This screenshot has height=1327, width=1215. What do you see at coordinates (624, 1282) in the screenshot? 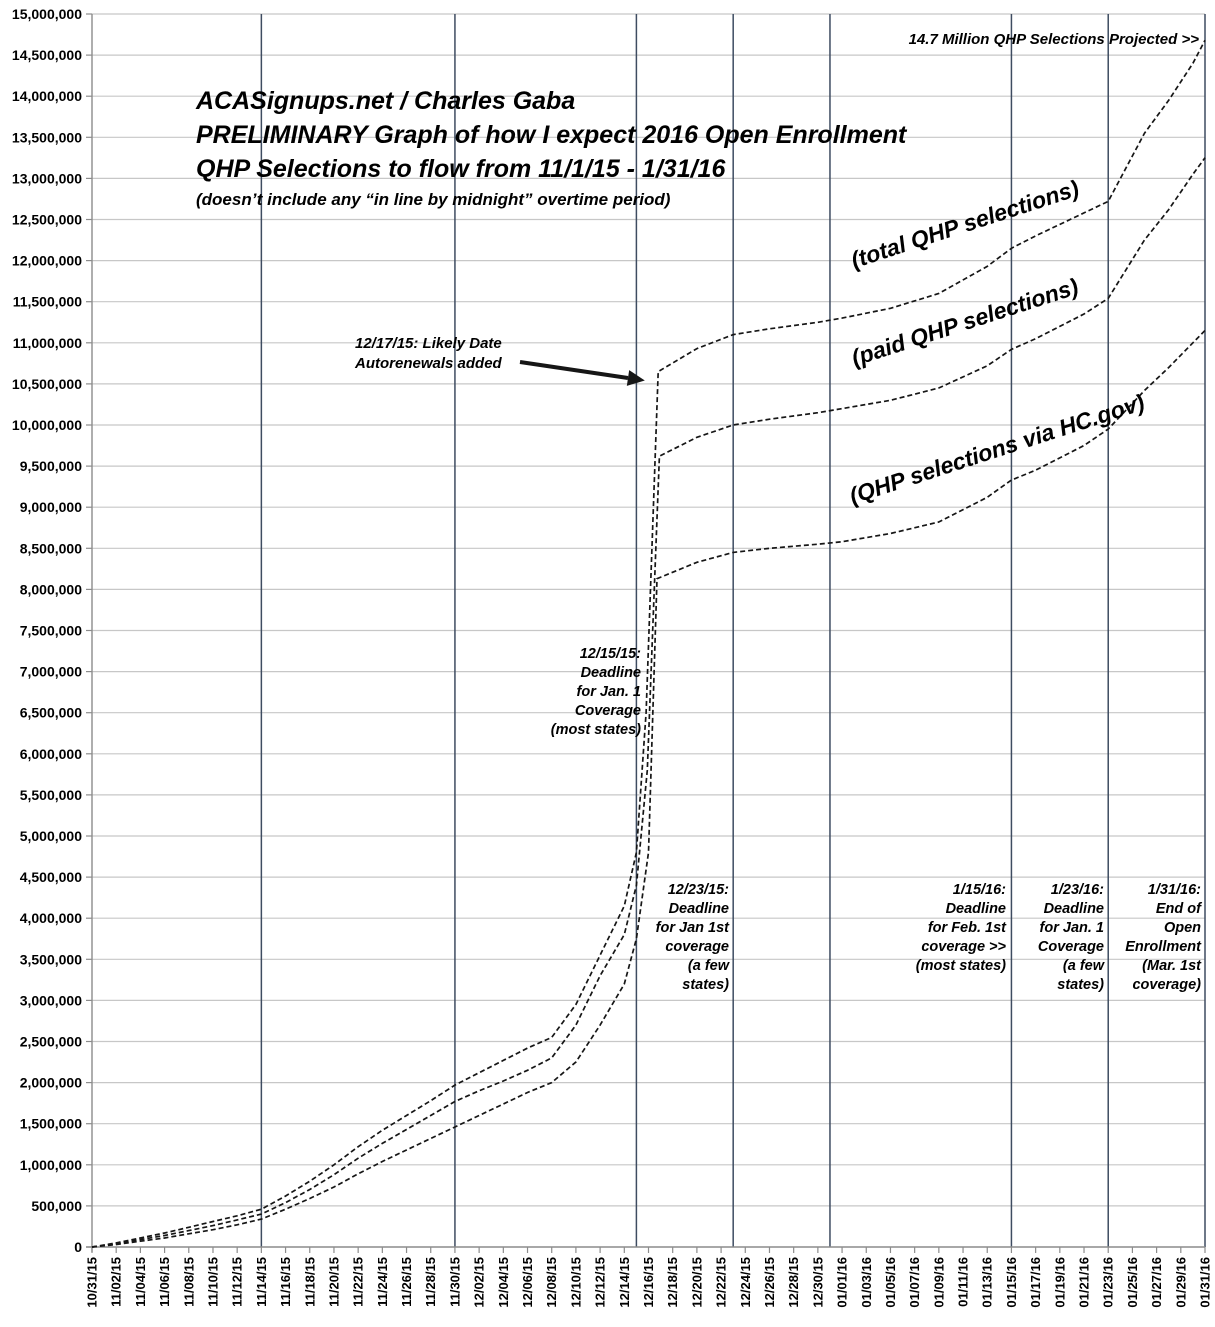
I see `x-tick-label: 12/14/15` at bounding box center [624, 1282].